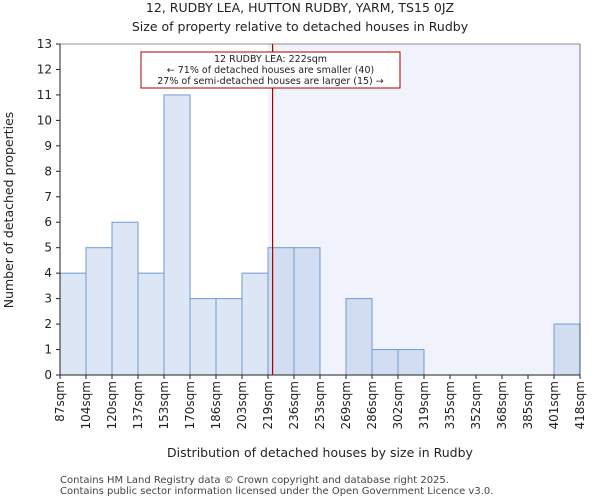 This screenshot has height=500, width=600. Describe the element at coordinates (242, 405) in the screenshot. I see `x-tick-label: 203sqm` at that location.